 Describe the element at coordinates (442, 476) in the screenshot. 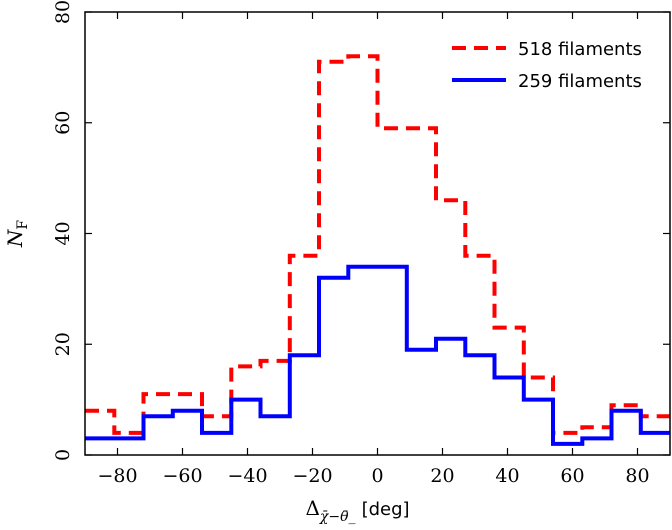

I see `x-tick-label: 20` at that location.